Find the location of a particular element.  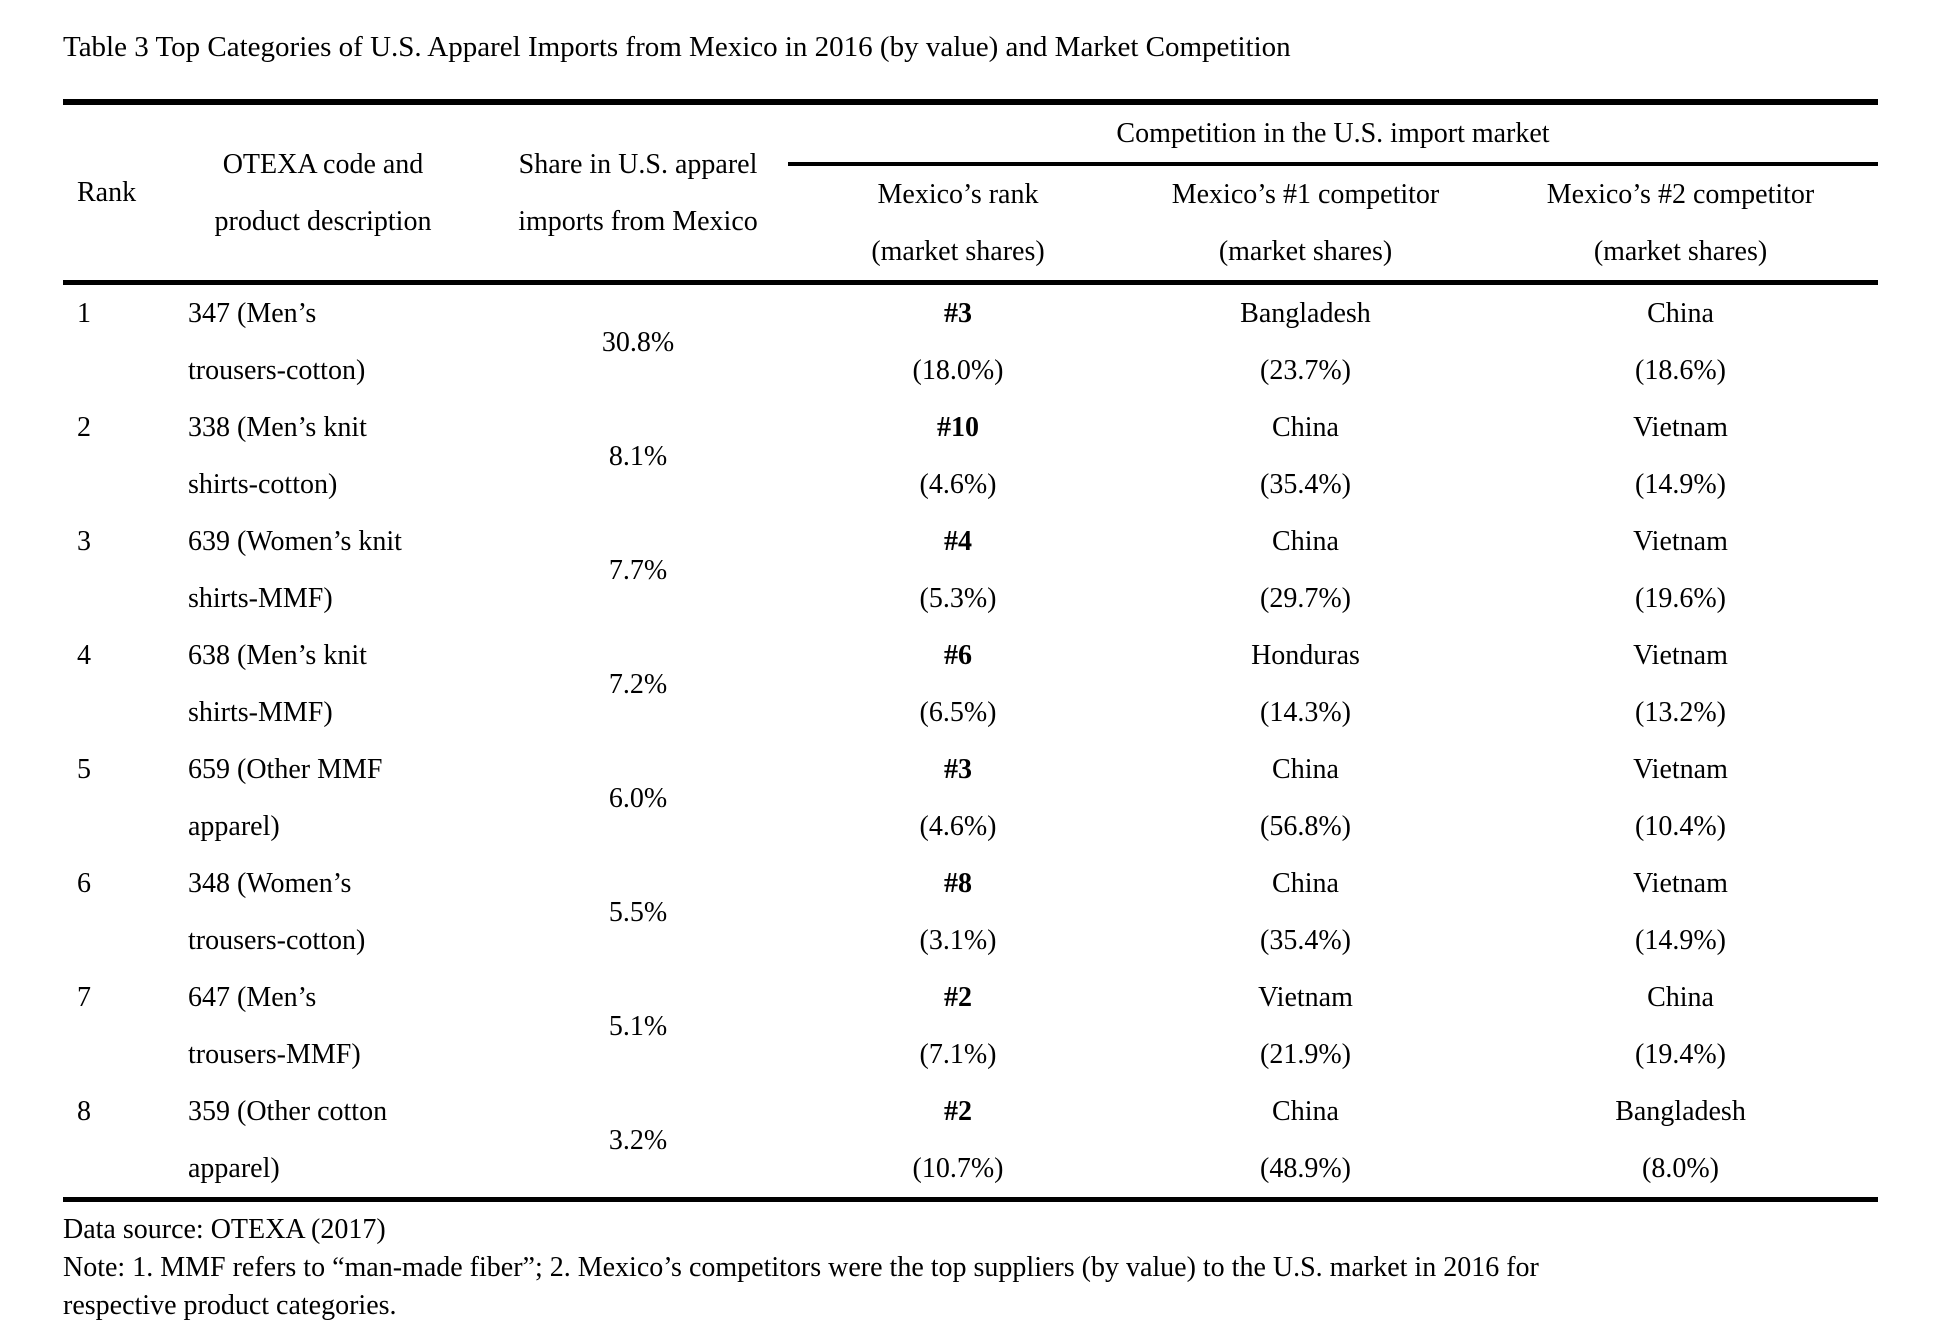

competitor2-cell-line1: Vietnam is located at coordinates (1680, 427).